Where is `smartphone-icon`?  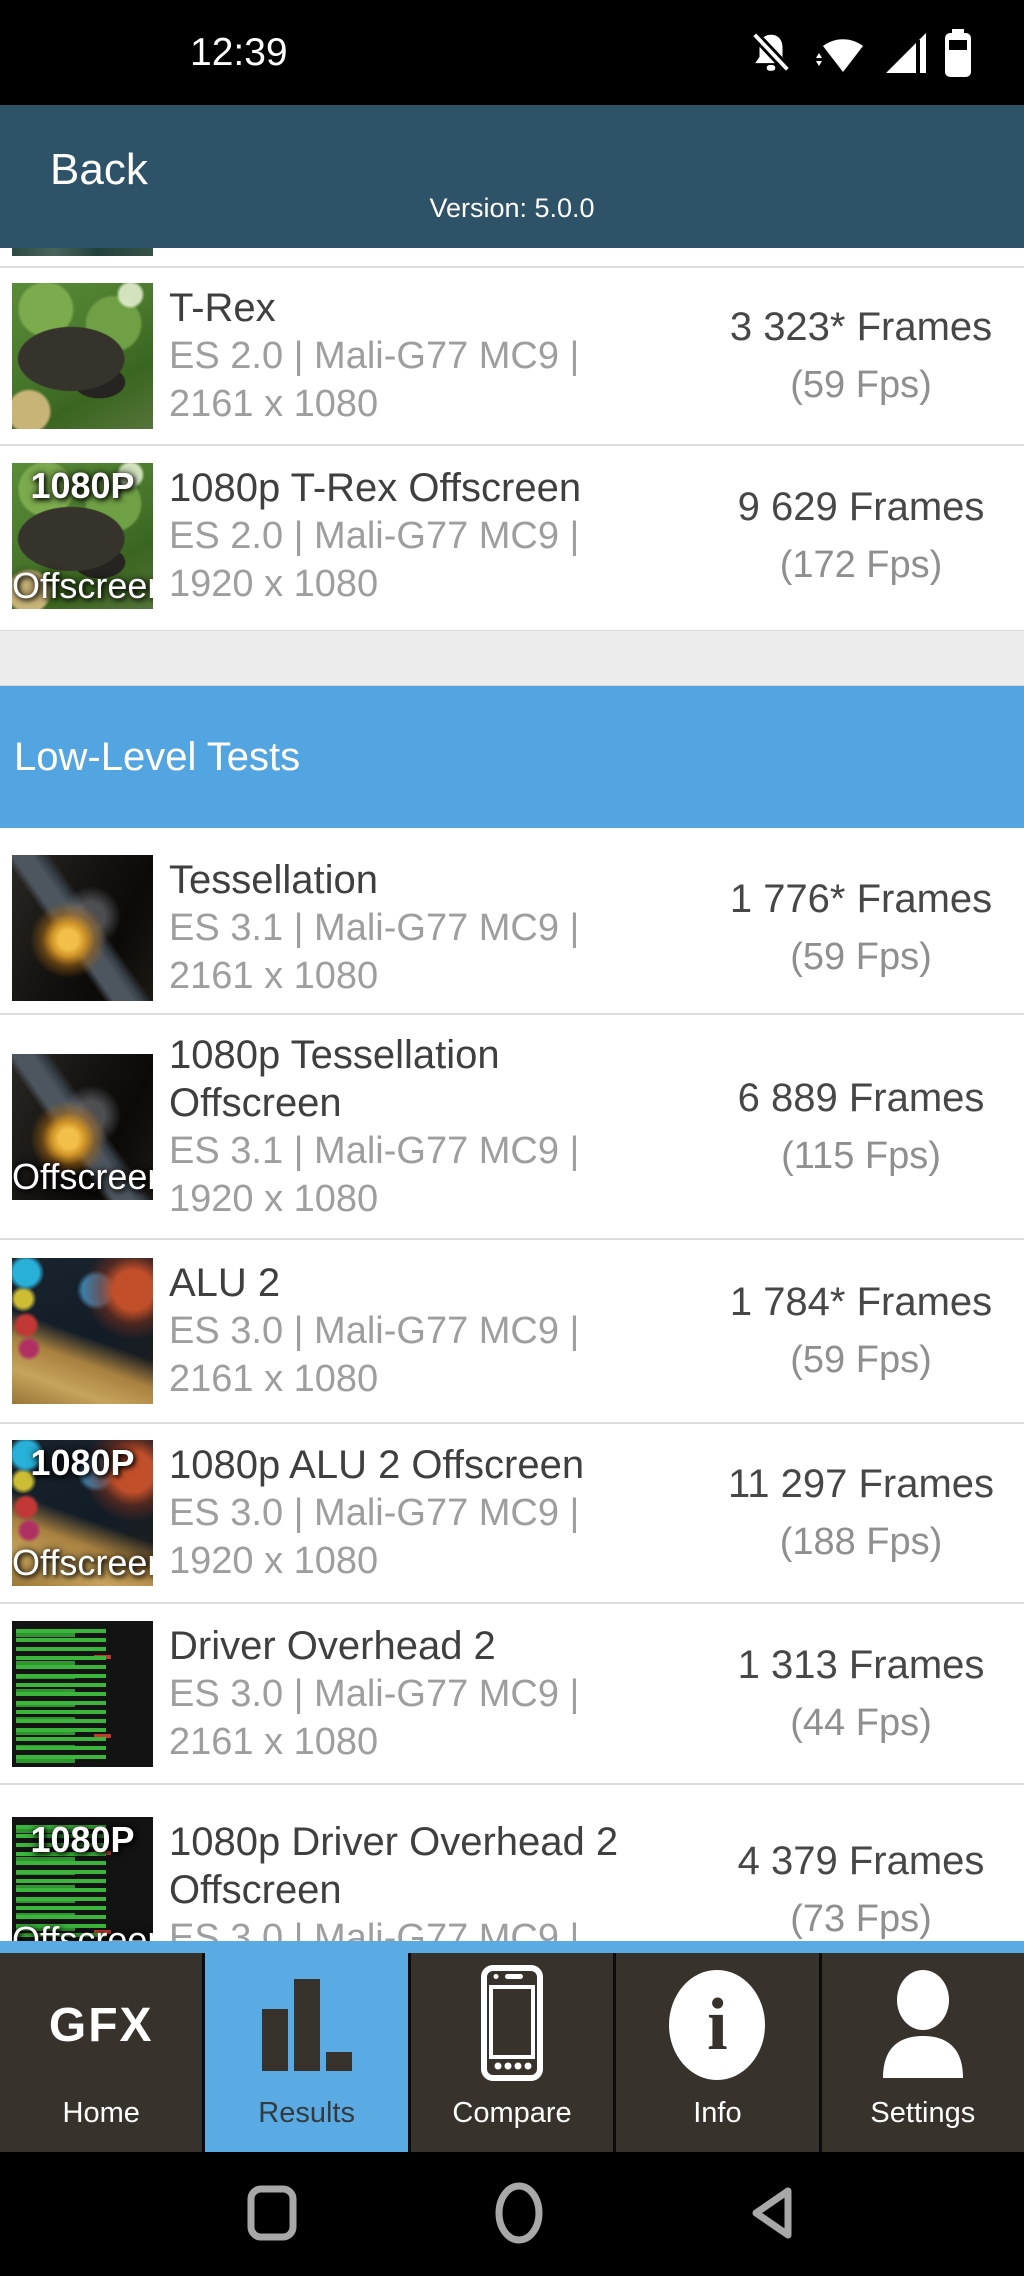
smartphone-icon is located at coordinates (512, 2025).